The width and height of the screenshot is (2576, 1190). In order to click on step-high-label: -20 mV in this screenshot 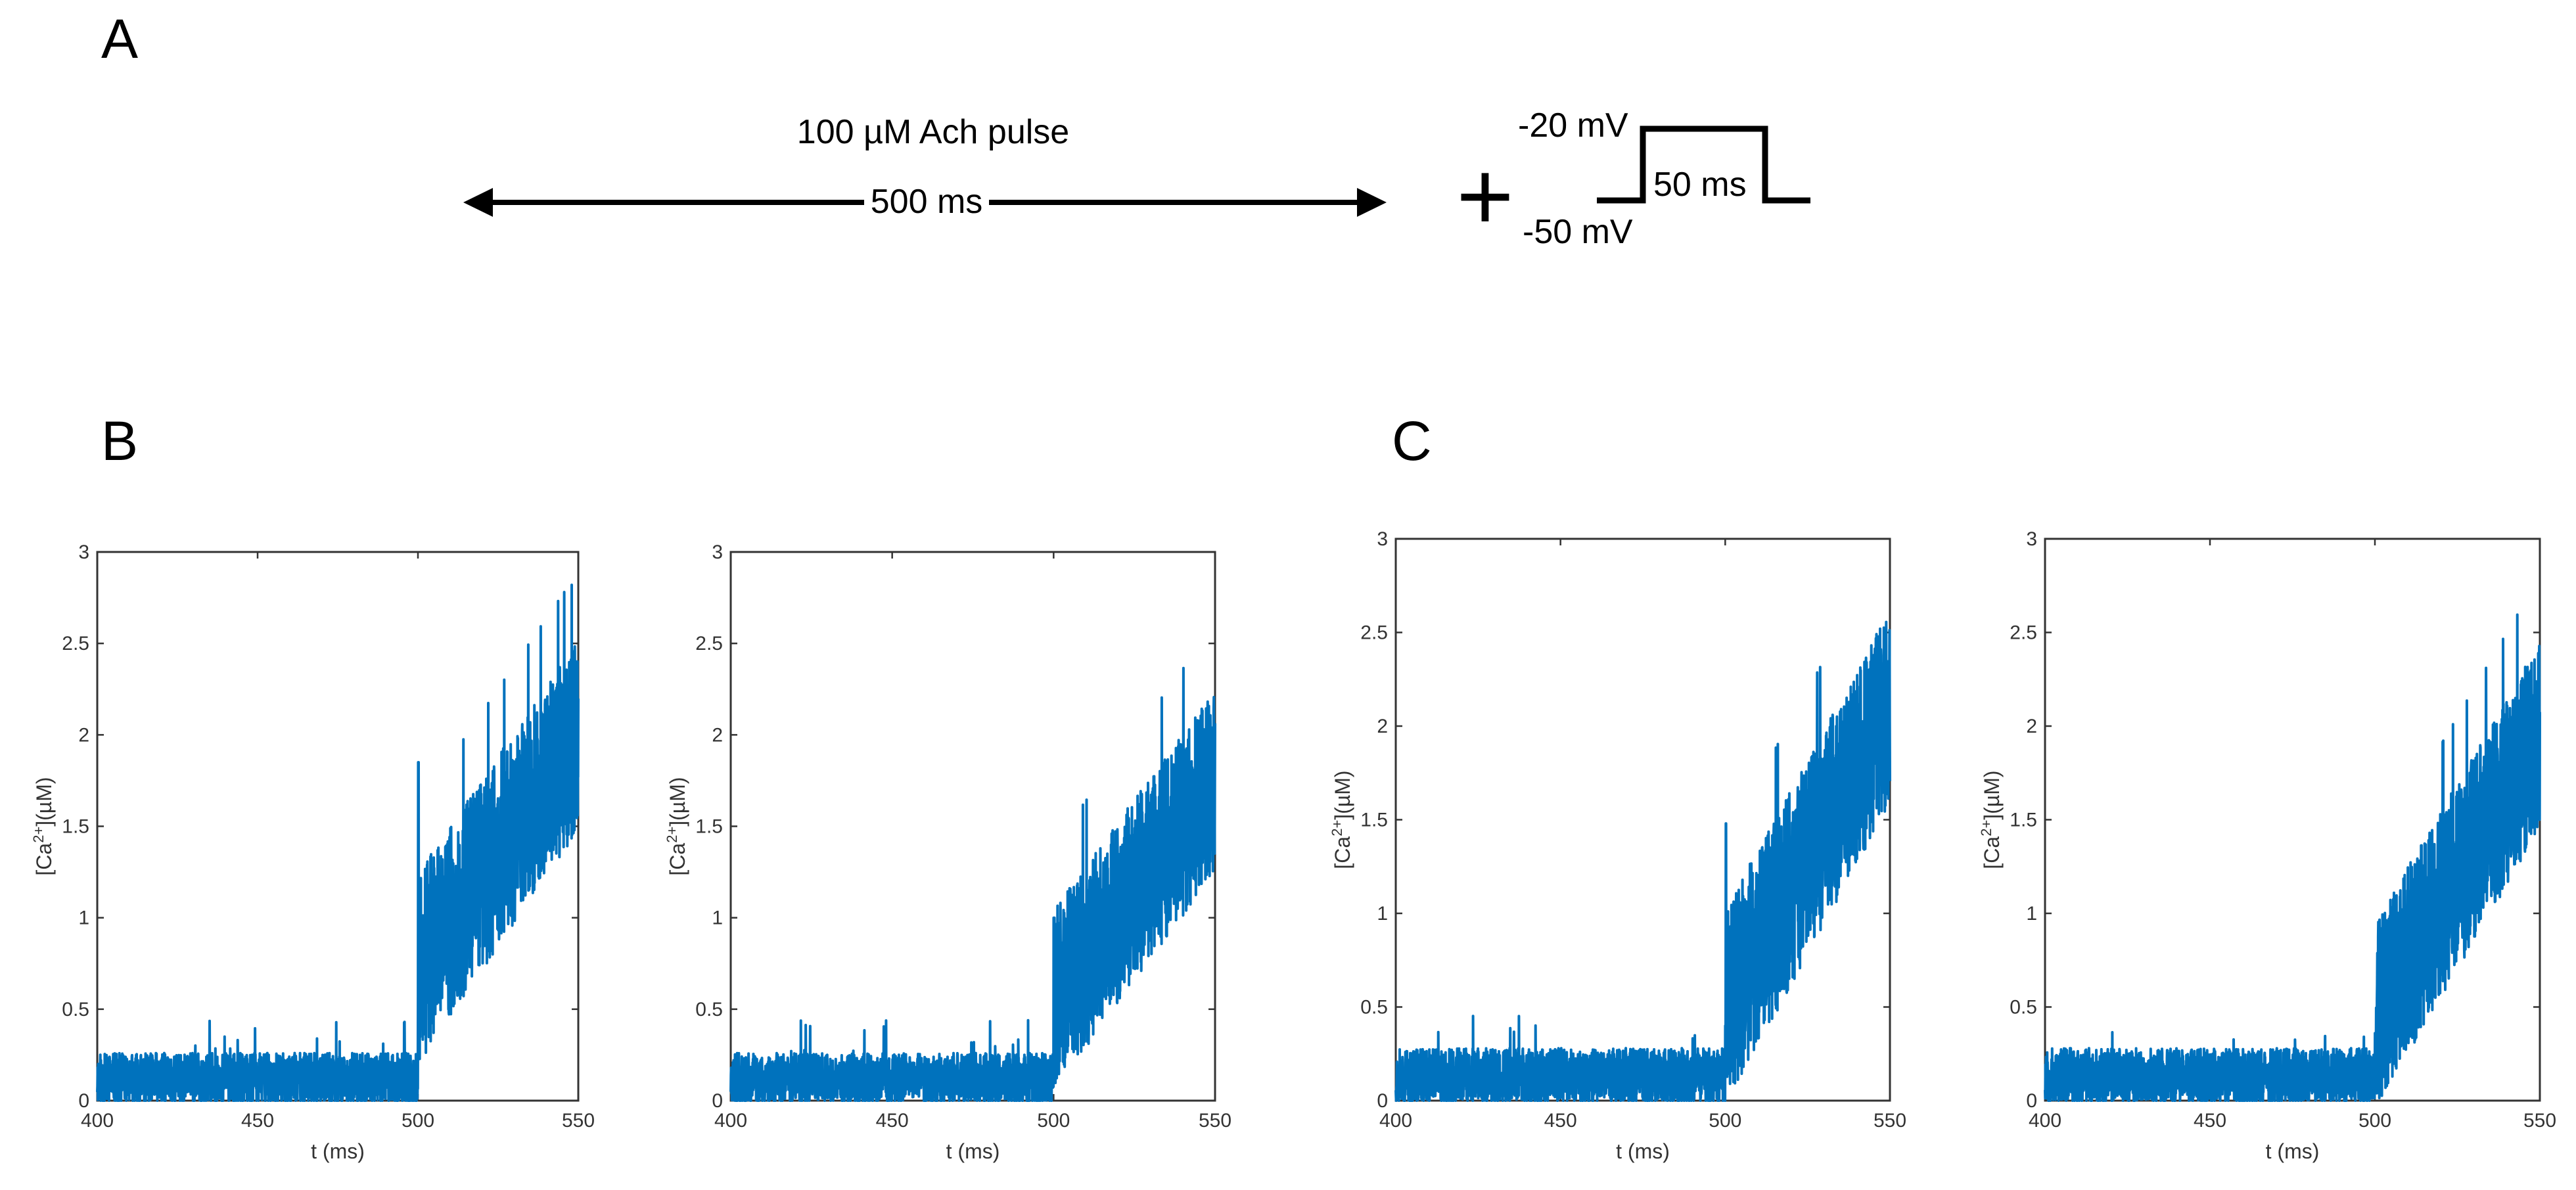, I will do `click(1573, 125)`.